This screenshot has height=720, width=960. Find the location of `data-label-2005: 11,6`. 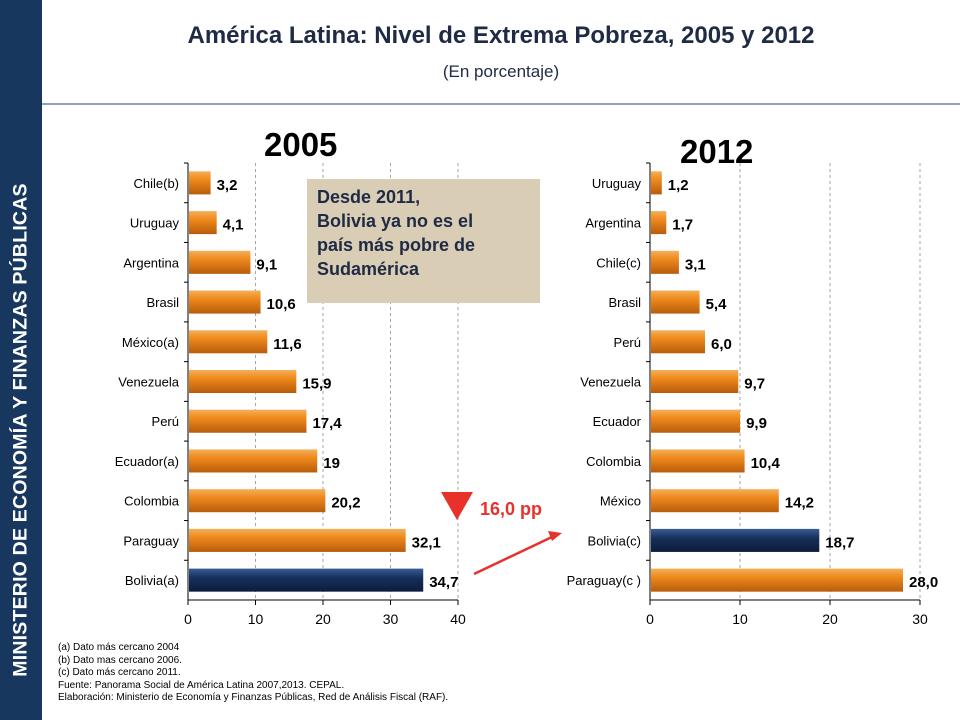

data-label-2005: 11,6 is located at coordinates (287, 344).